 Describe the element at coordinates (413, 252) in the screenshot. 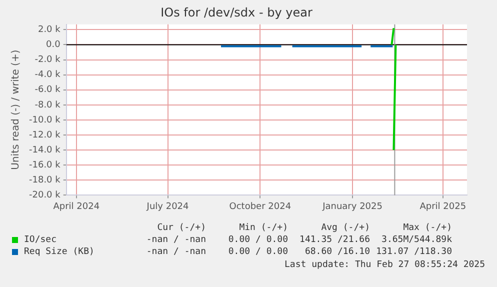

I see `text: 131.07 /118.30` at that location.